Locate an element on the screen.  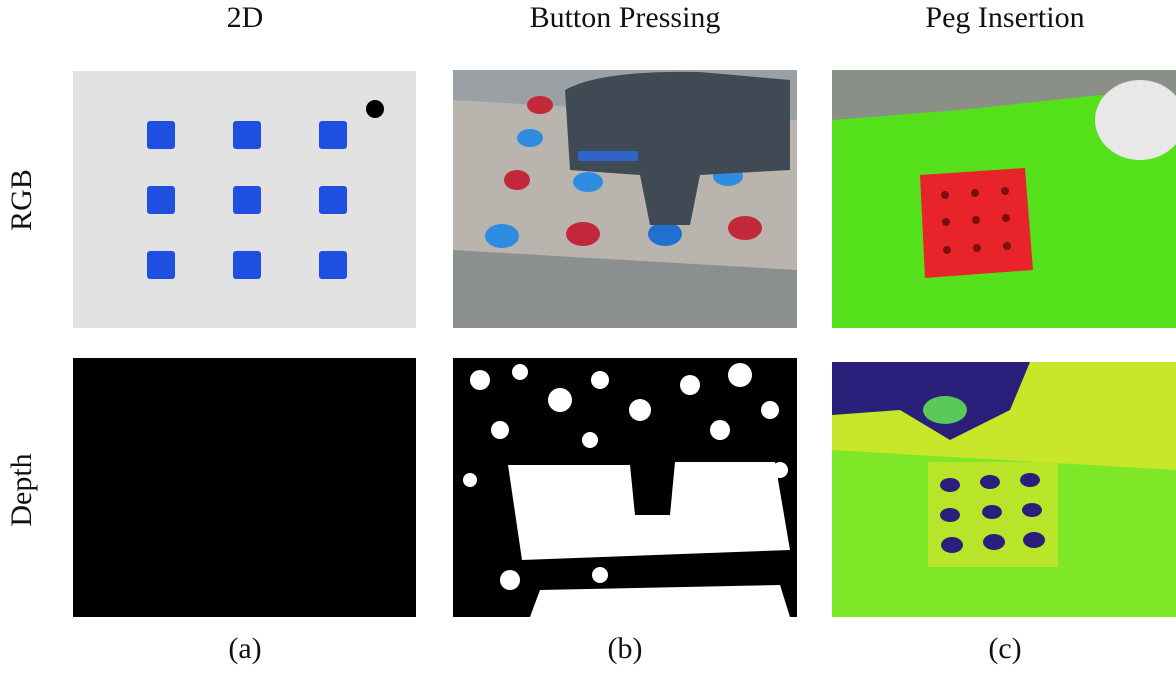
object-region is located at coordinates (945, 410).